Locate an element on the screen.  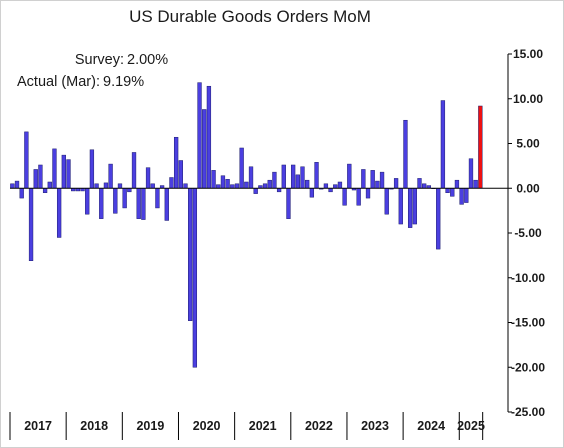
y-tick-label: 10.00 is located at coordinates (528, 99).